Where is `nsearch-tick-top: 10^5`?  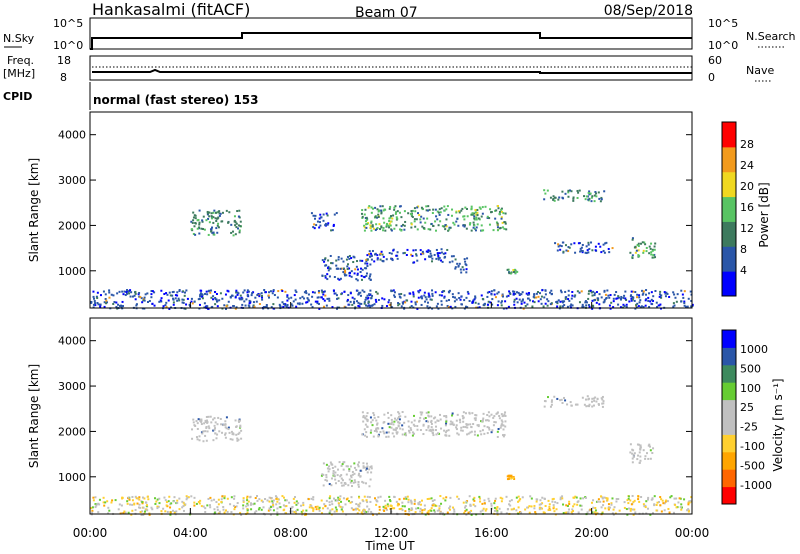
nsearch-tick-top: 10^5 is located at coordinates (723, 23).